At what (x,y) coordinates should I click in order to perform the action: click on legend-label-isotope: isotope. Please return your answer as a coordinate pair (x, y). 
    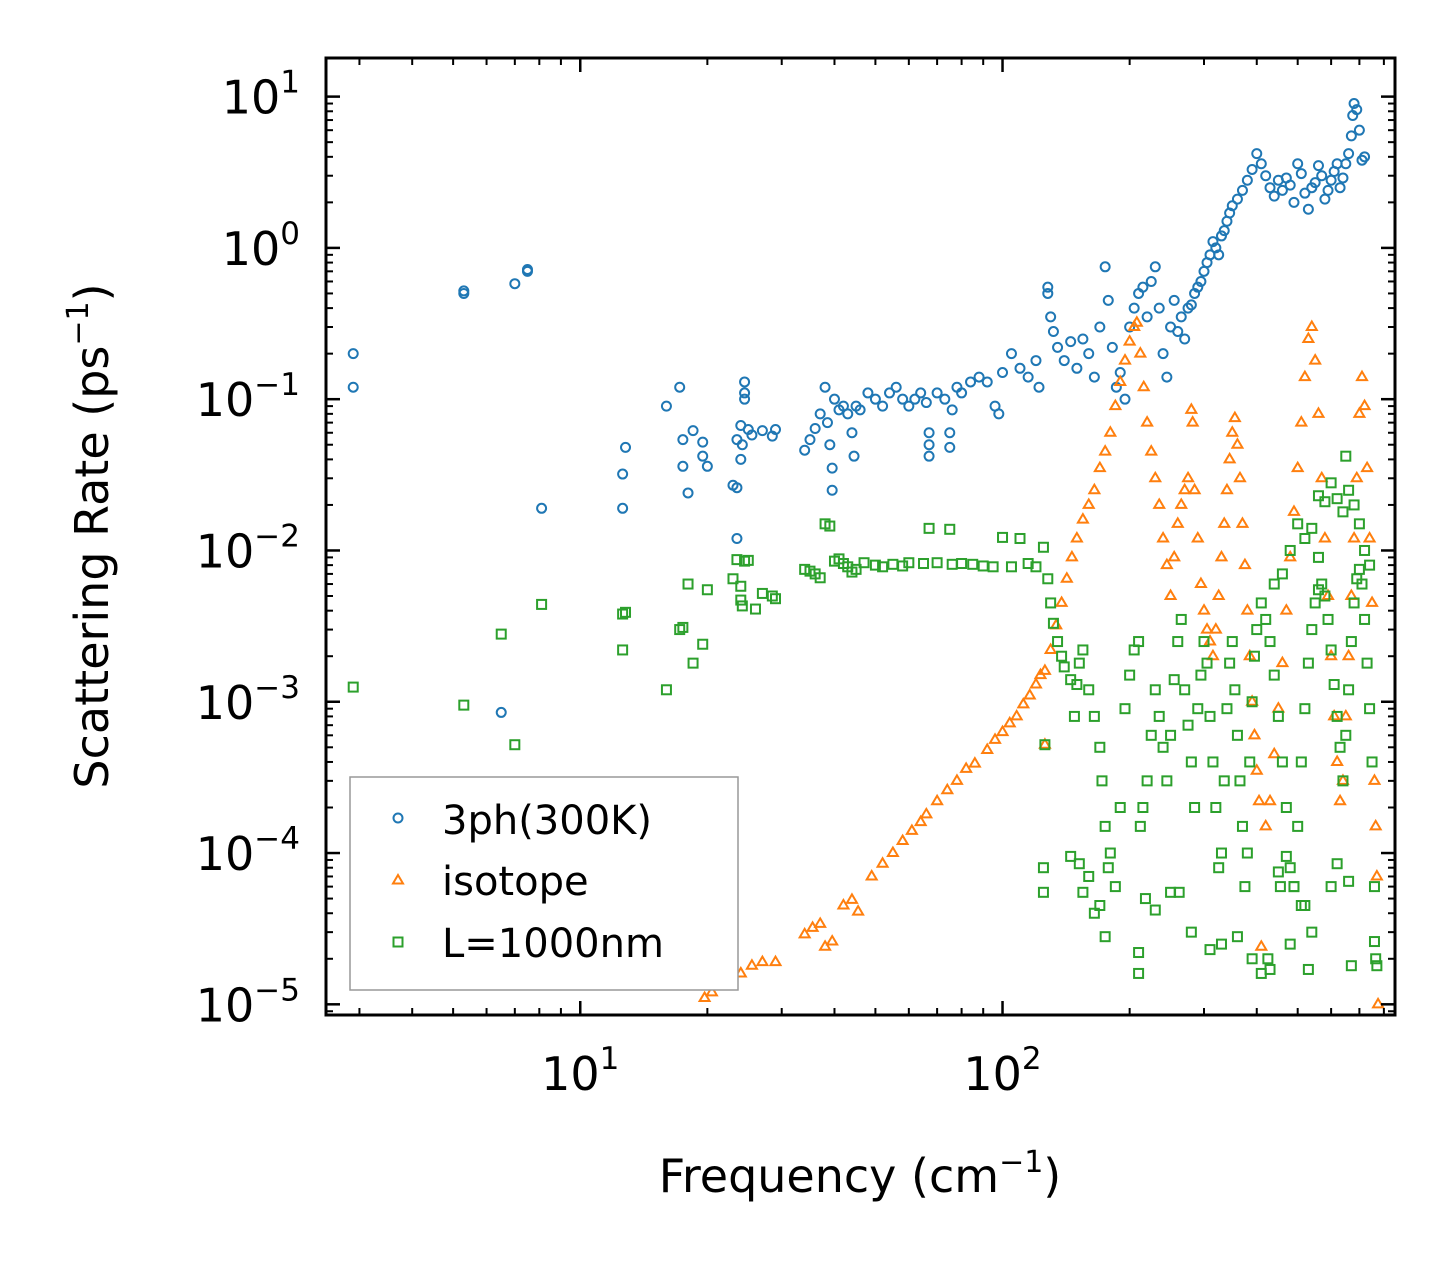
    Looking at the image, I should click on (515, 882).